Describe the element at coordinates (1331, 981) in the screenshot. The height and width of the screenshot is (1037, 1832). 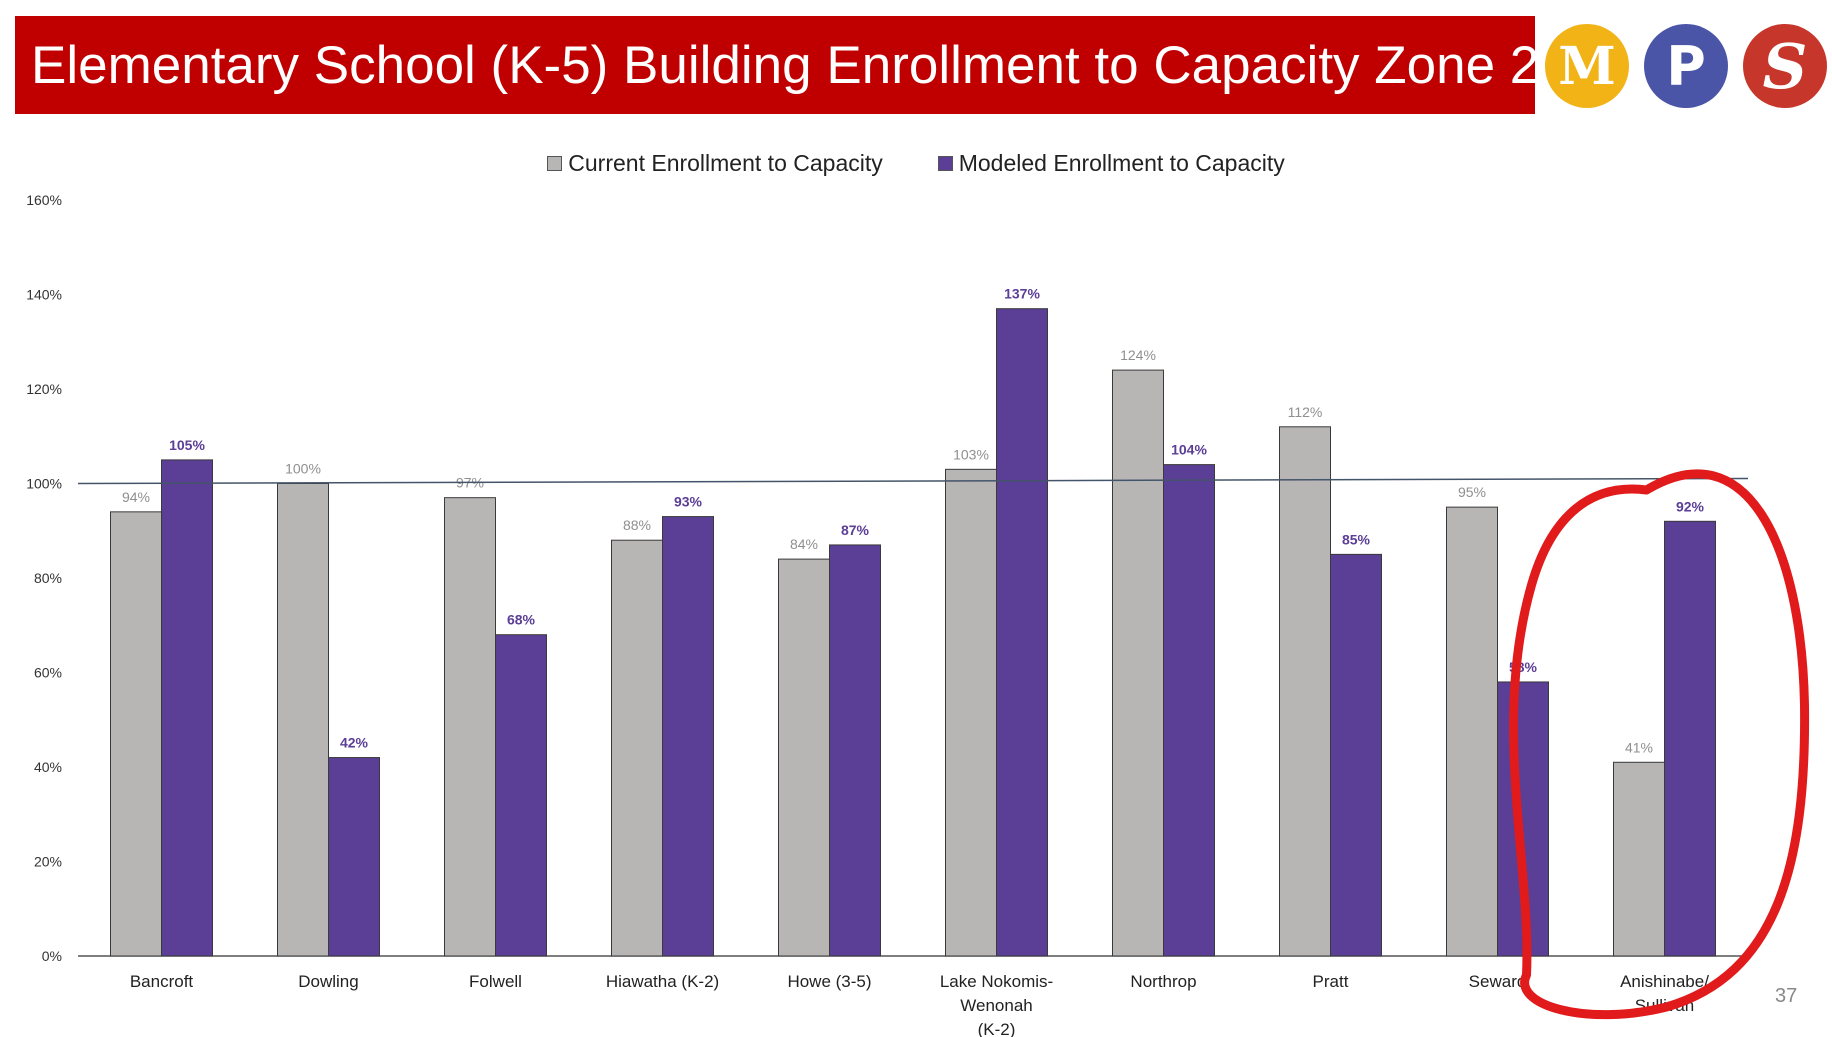
I see `x-tick-label: Pratt` at that location.